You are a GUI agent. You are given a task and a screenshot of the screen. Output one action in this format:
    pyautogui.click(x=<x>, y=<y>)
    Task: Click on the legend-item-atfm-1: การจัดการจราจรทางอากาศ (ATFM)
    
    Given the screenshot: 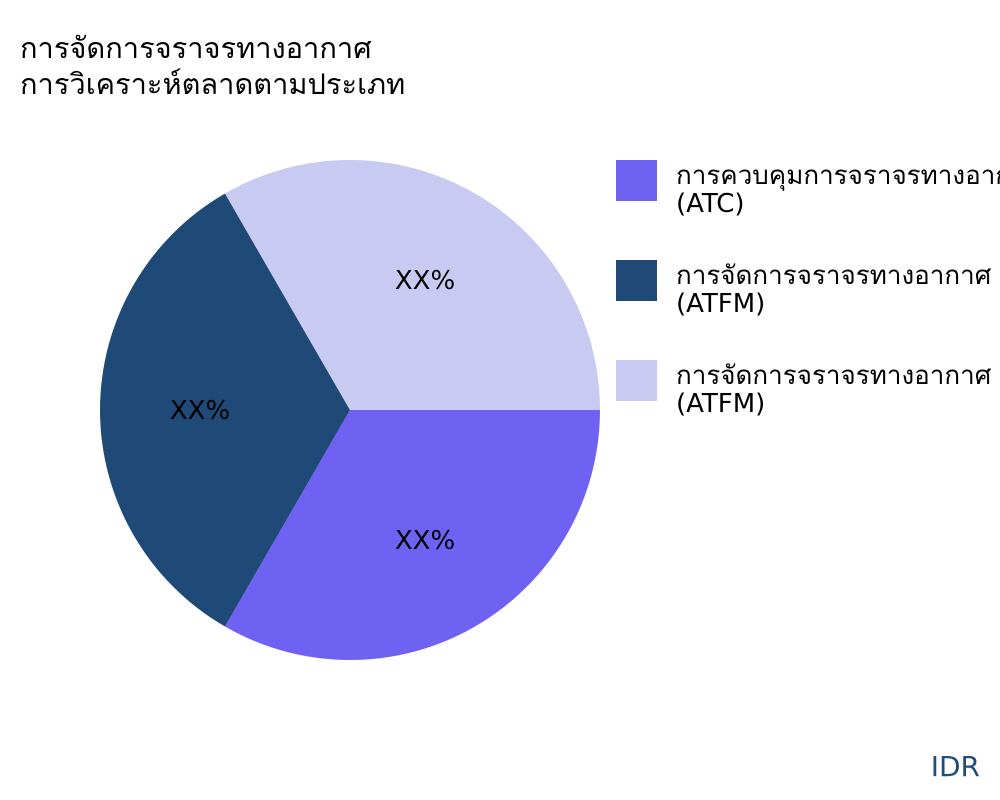 What is the action you would take?
    pyautogui.click(x=808, y=290)
    